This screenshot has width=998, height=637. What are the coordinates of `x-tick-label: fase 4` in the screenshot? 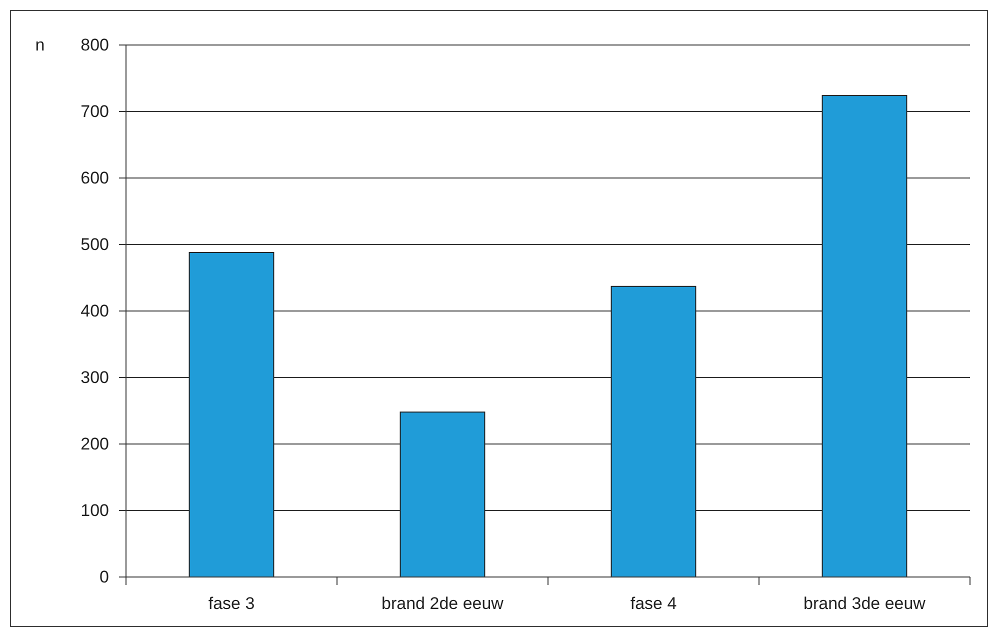 It's located at (653, 603).